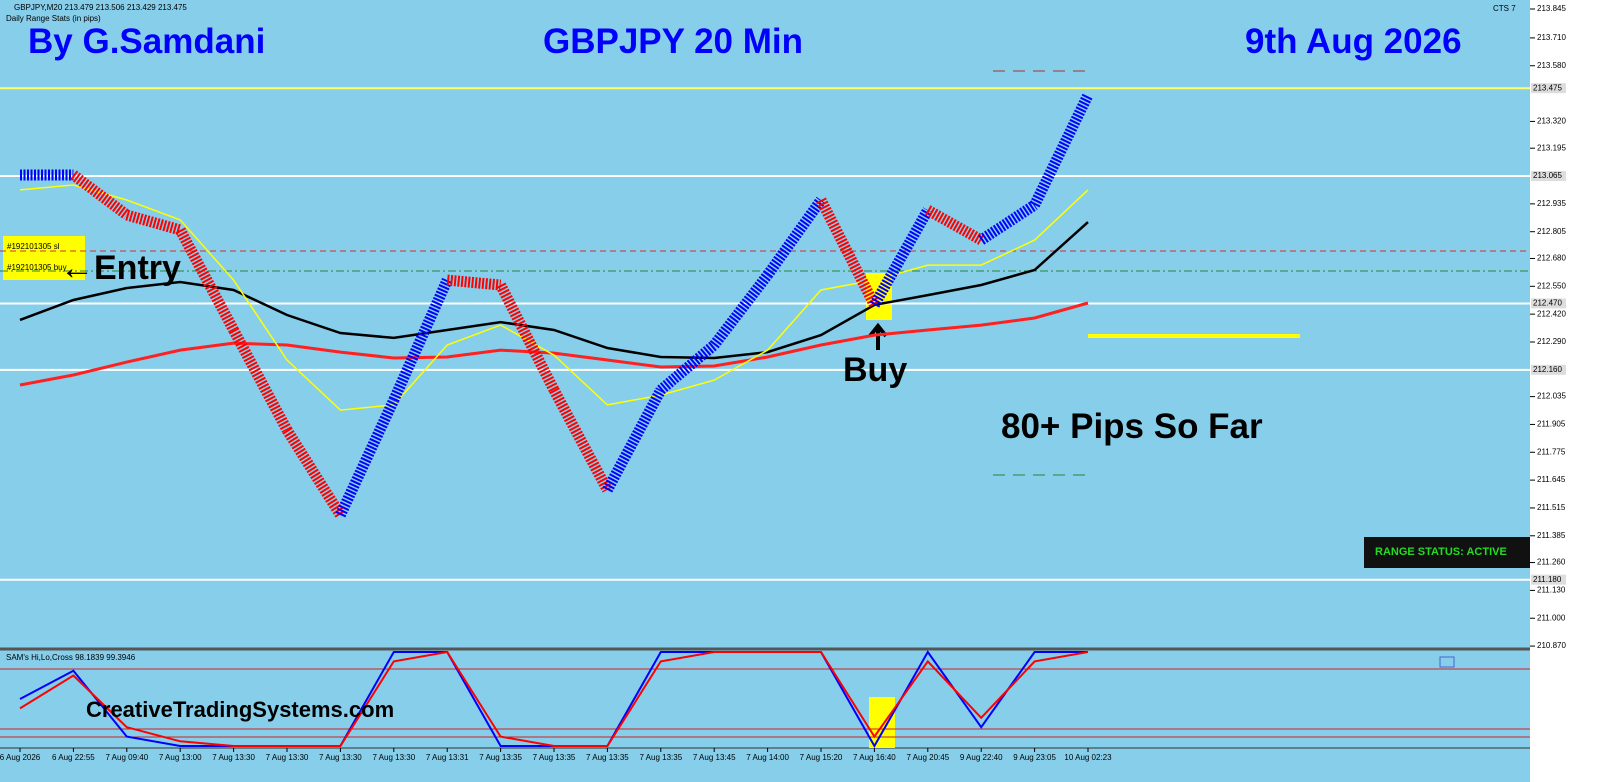 The image size is (1600, 782). What do you see at coordinates (1551, 258) in the screenshot?
I see `y-tick-label: 212.680` at bounding box center [1551, 258].